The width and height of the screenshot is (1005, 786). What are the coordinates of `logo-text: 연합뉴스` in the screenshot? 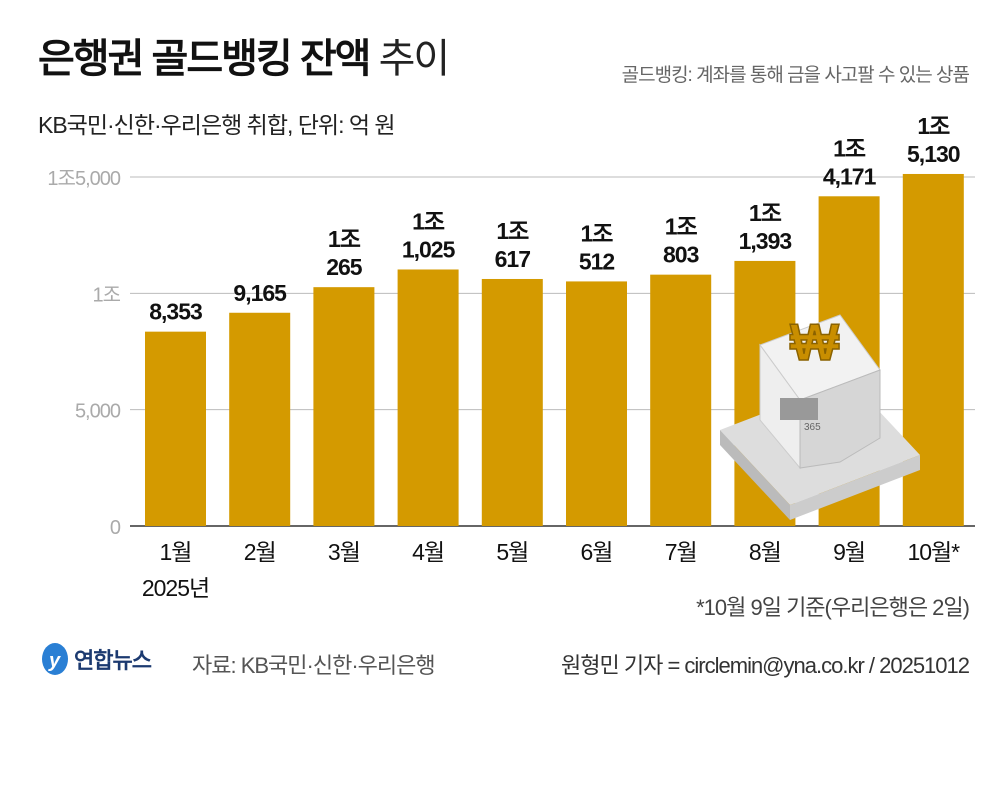 It's located at (113, 660).